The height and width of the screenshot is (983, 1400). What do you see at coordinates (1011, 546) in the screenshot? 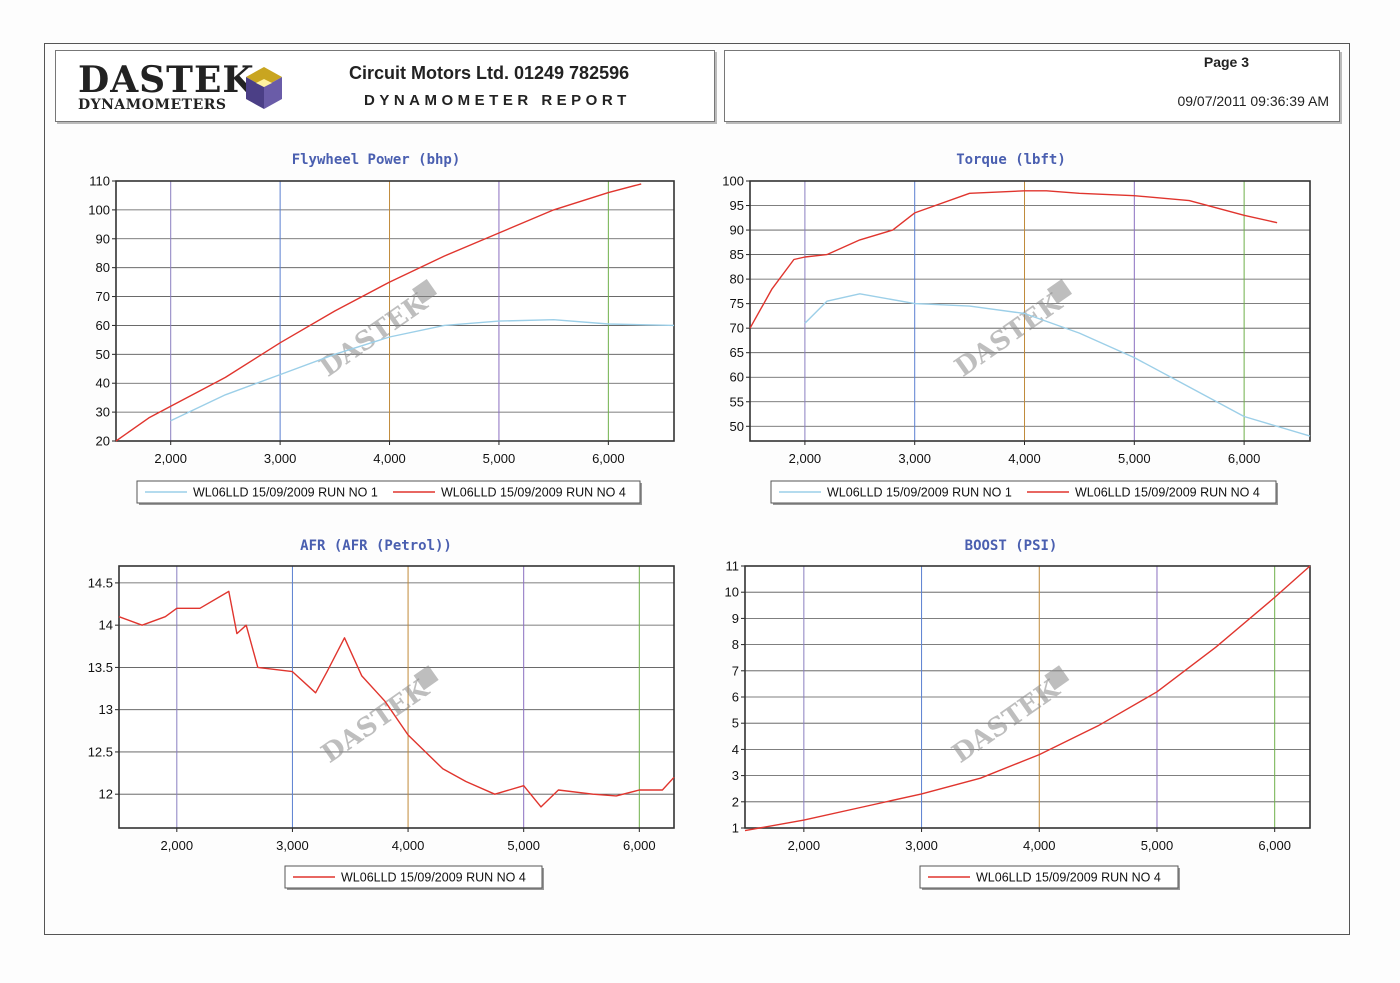
I see `boost-title: BOOST (PSI)` at bounding box center [1011, 546].